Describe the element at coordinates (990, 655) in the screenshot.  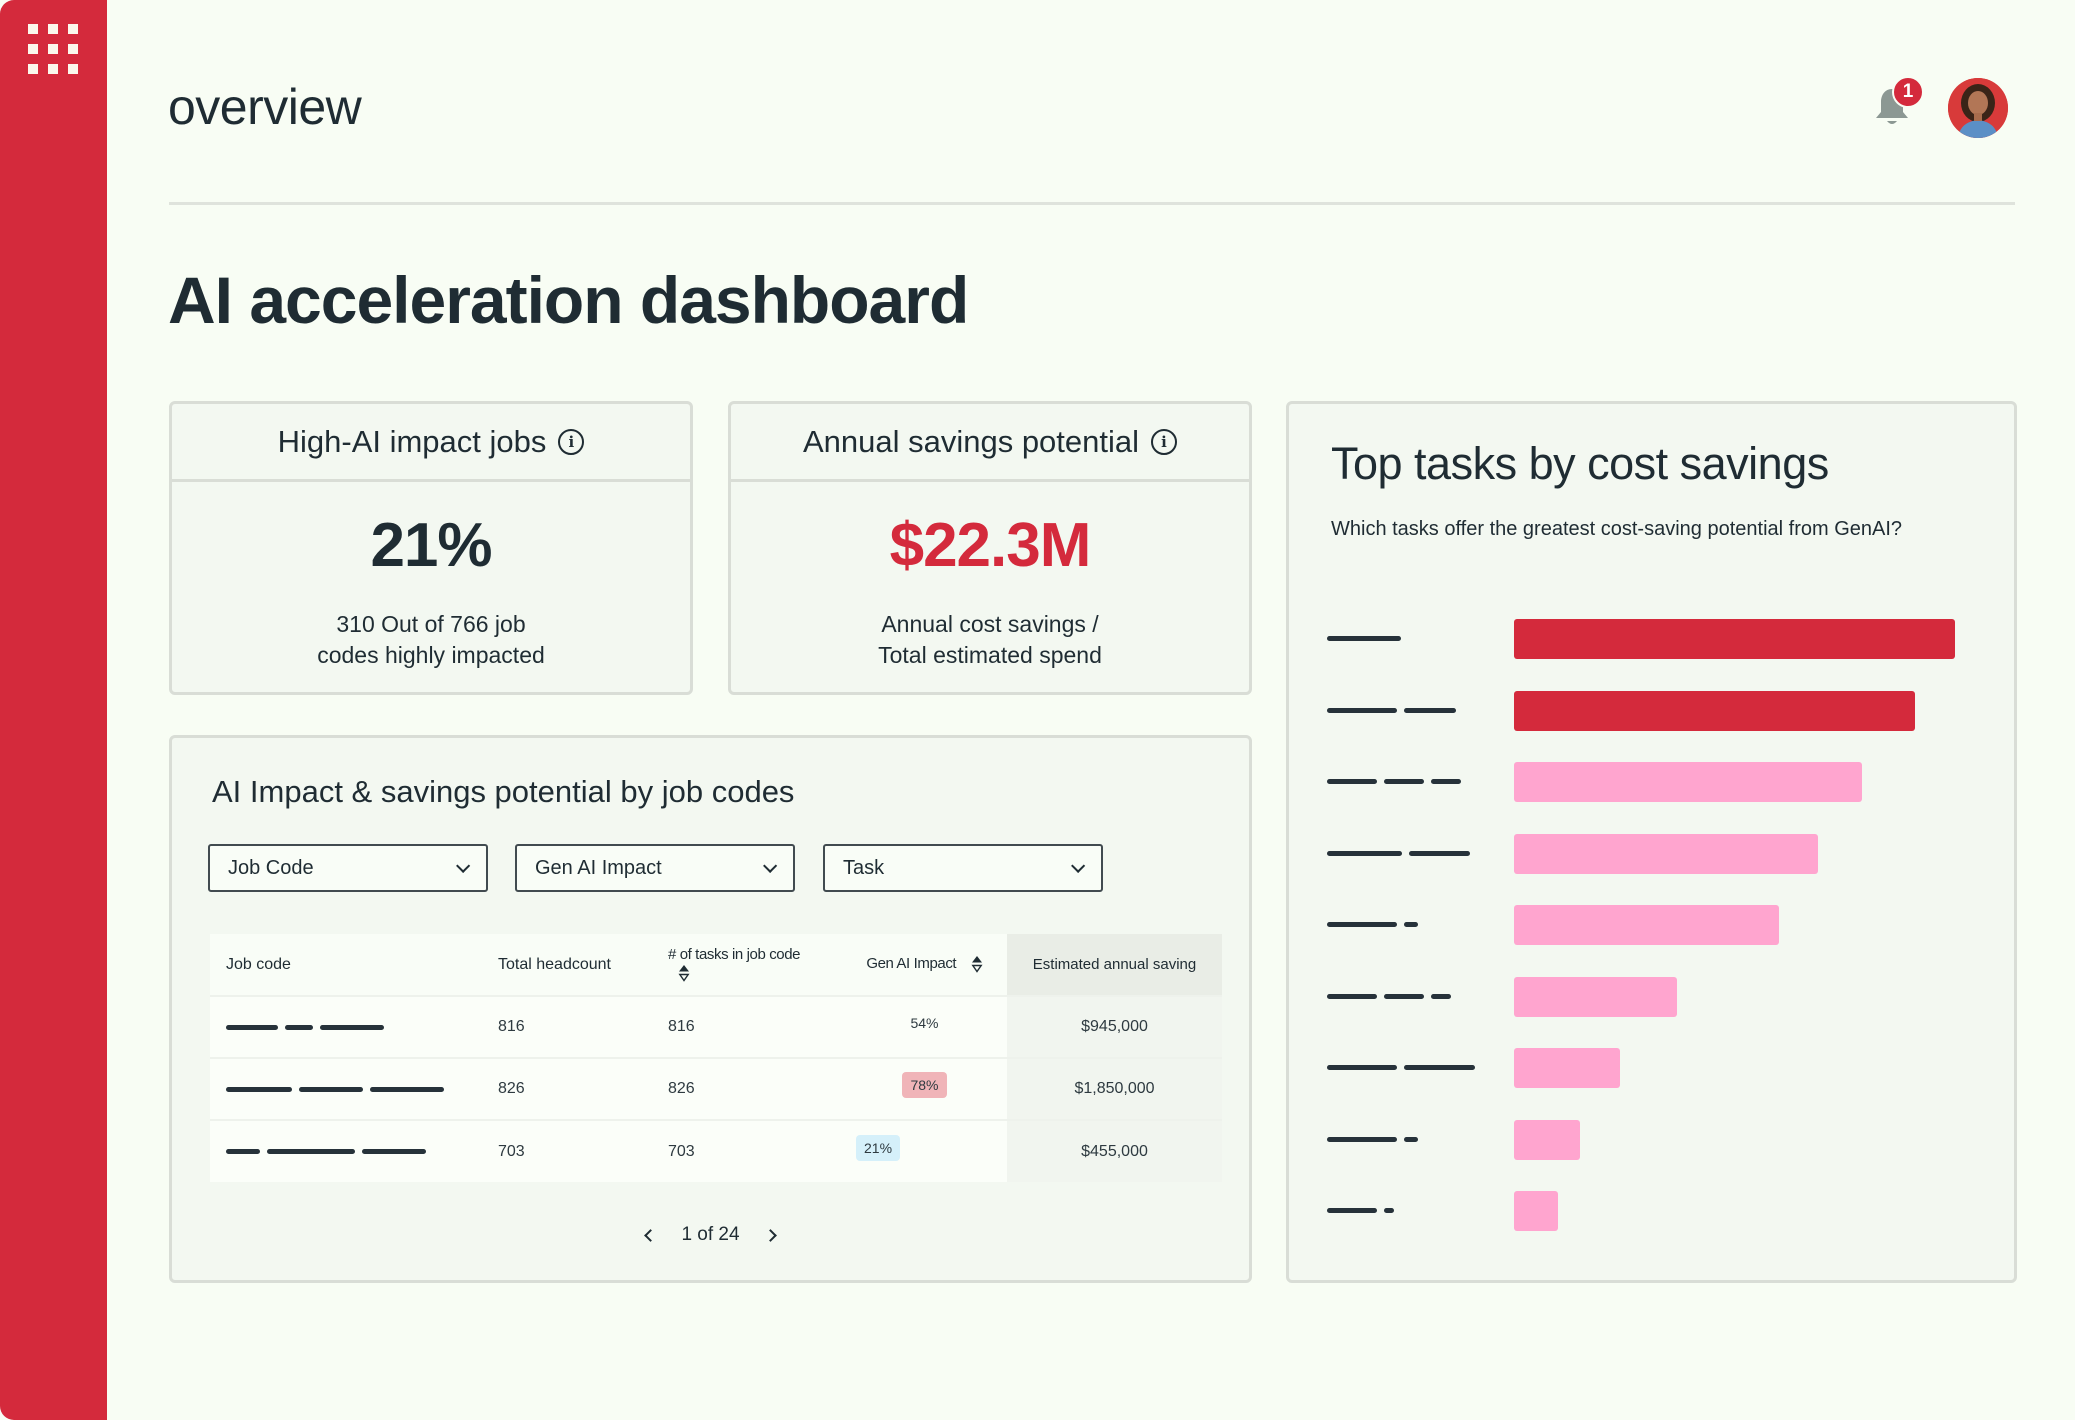
I see `kpi-subtitle-line: Total estimated spend` at that location.